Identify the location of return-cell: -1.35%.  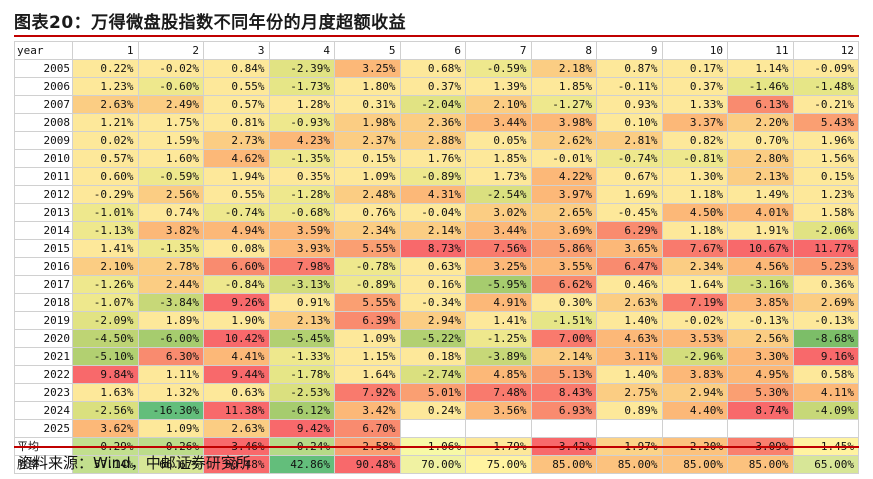
(301, 158).